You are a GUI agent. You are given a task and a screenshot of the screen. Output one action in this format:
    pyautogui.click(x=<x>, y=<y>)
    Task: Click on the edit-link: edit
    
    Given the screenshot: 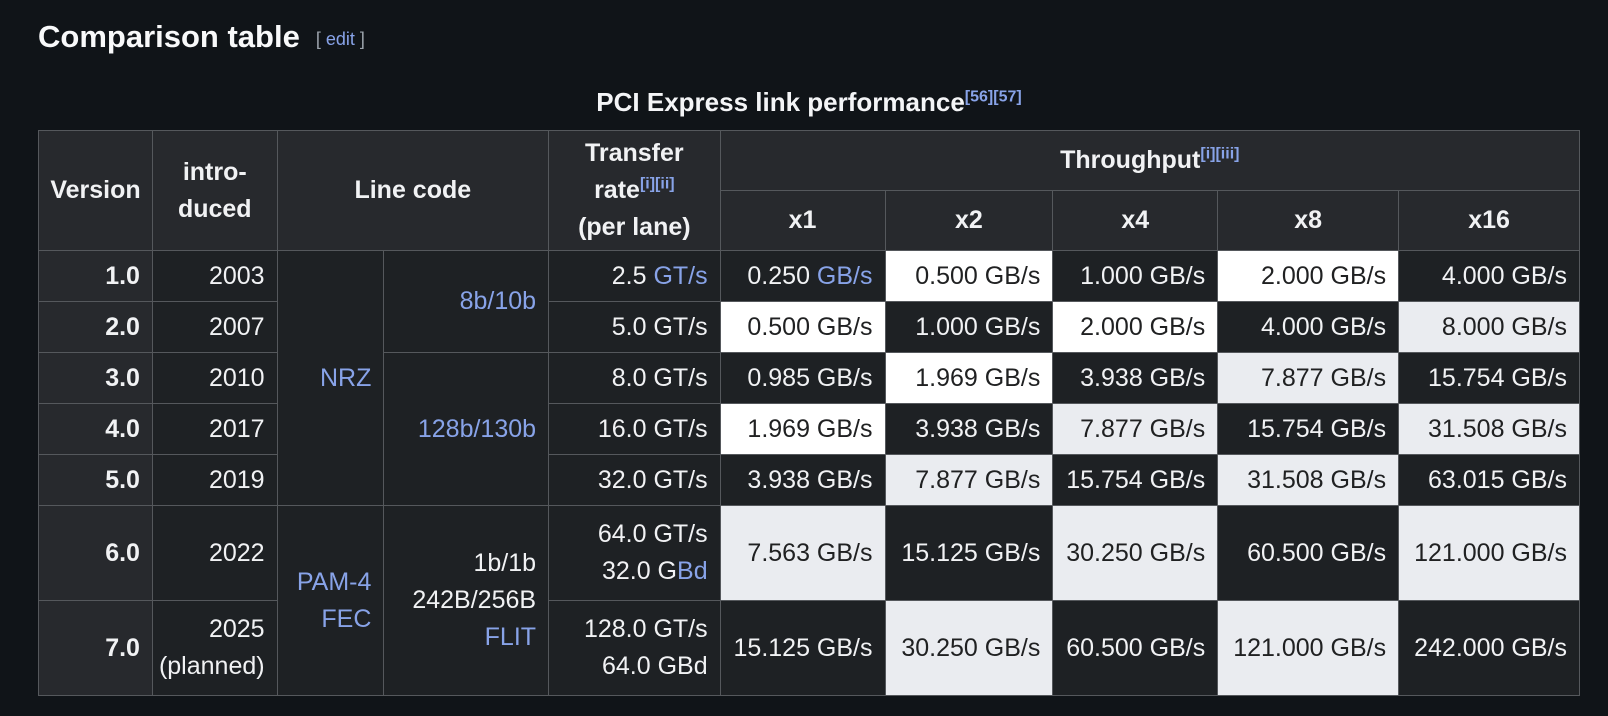 What is the action you would take?
    pyautogui.click(x=340, y=39)
    